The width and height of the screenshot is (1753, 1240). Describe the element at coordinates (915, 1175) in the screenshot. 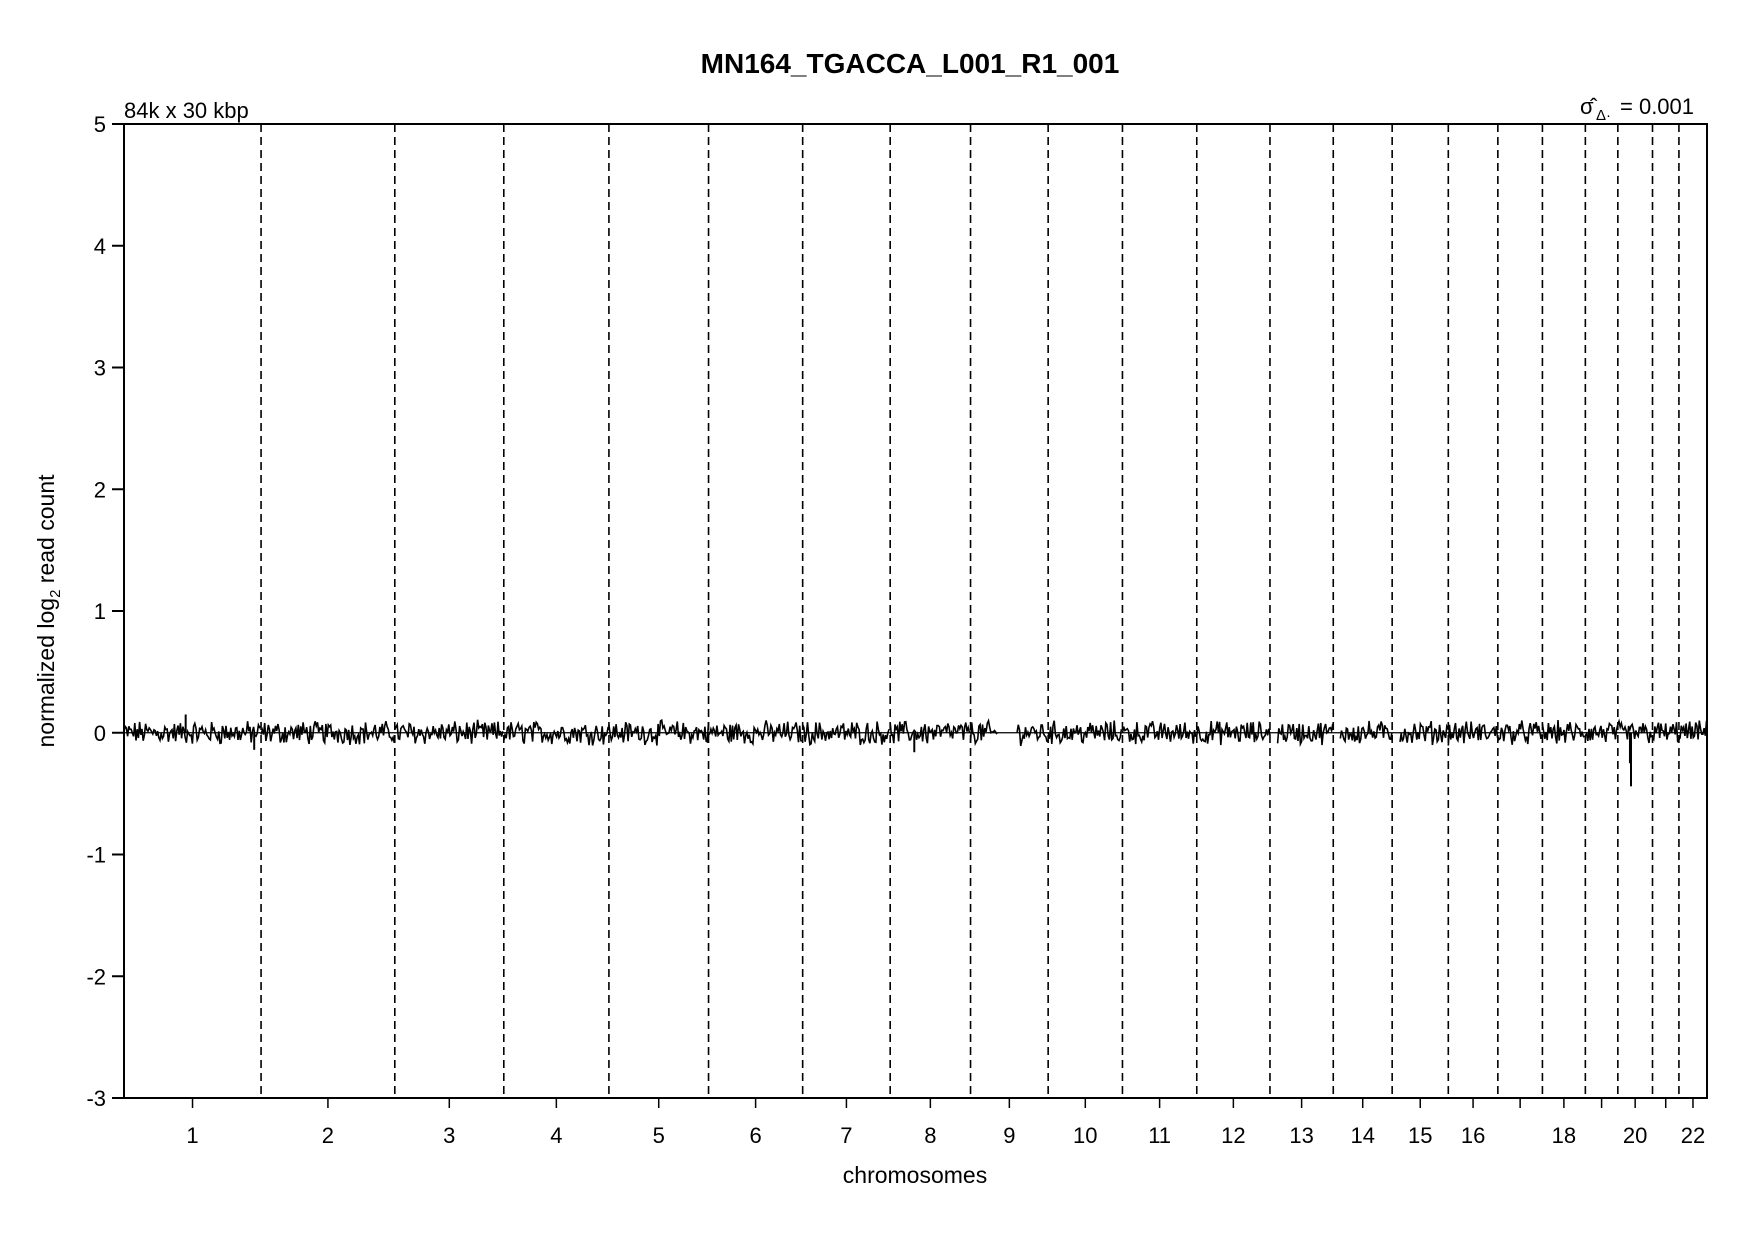

I see `x-axis-label: chromosomes` at that location.